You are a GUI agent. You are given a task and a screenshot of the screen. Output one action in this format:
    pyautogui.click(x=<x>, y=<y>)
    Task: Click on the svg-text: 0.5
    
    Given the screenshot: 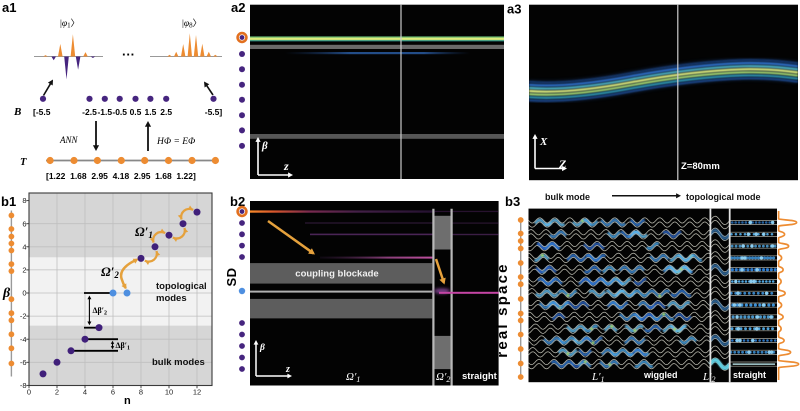 What is the action you would take?
    pyautogui.click(x=136, y=112)
    